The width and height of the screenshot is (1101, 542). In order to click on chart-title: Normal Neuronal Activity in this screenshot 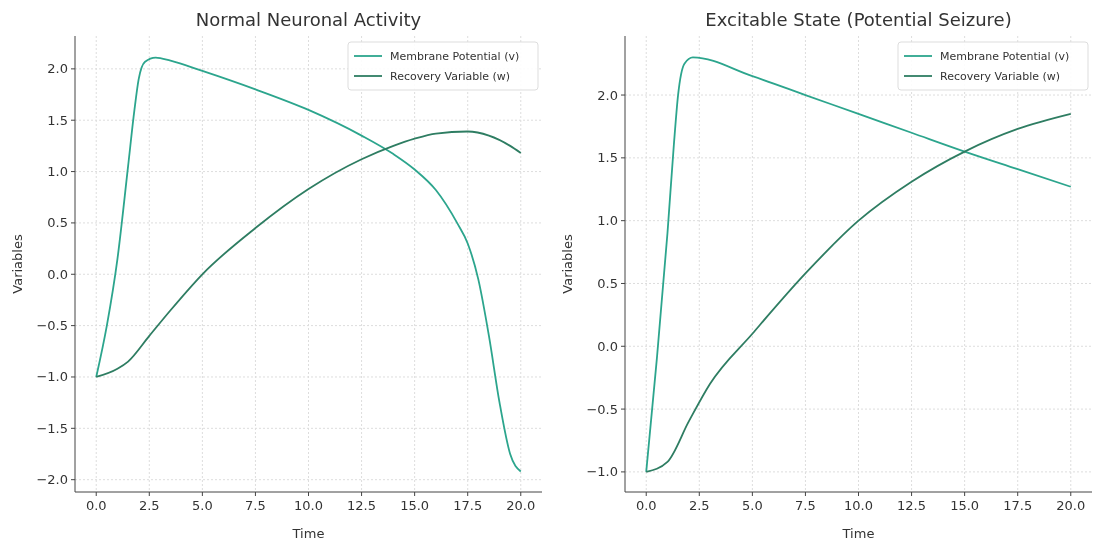, I will do `click(308, 19)`.